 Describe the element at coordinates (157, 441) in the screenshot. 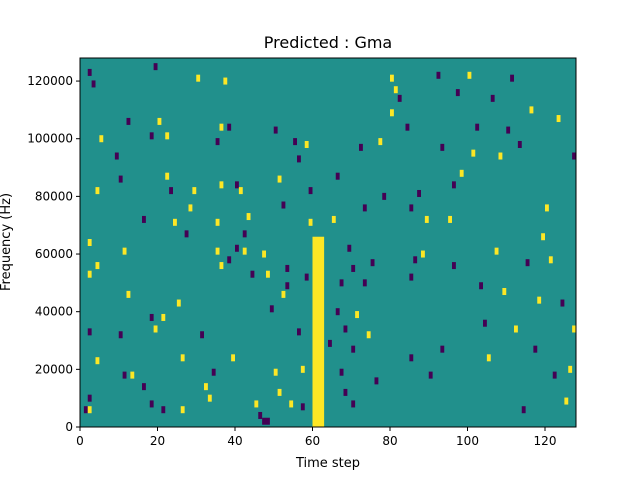

I see `x-tick-label: 20` at that location.